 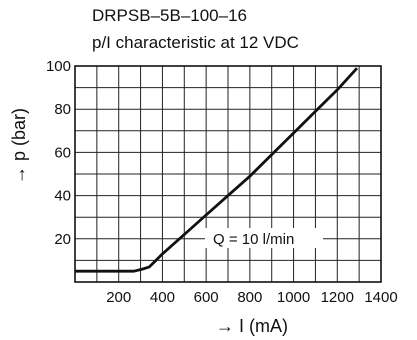 What do you see at coordinates (206, 297) in the screenshot?
I see `x-tick-label: 600` at bounding box center [206, 297].